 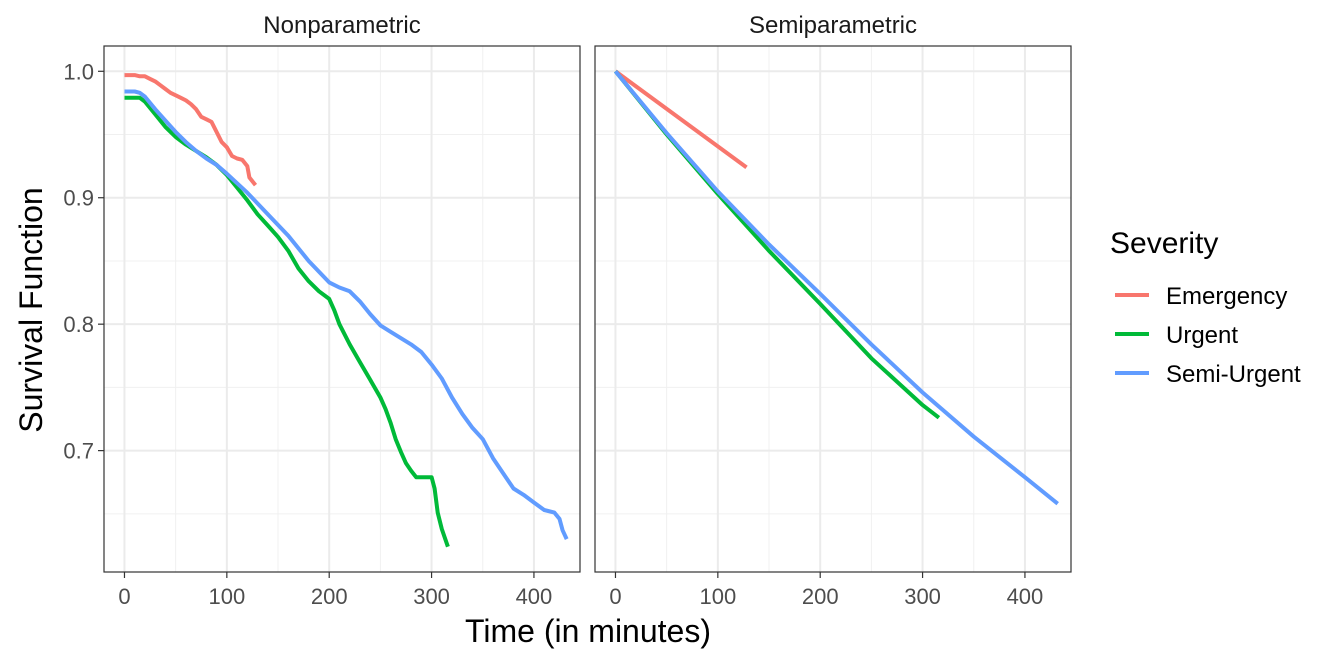 I want to click on legend-item: Emergency, so click(x=1201, y=296).